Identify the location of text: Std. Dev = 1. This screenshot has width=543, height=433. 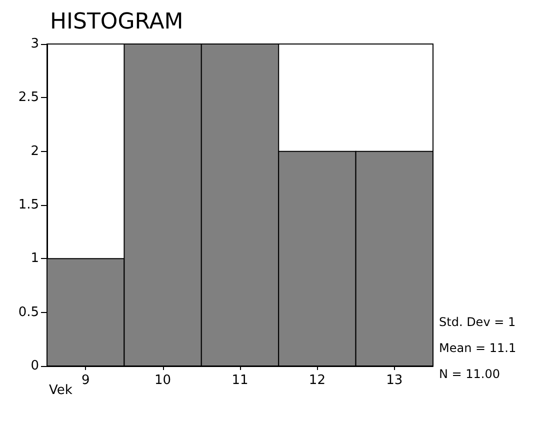
(477, 322).